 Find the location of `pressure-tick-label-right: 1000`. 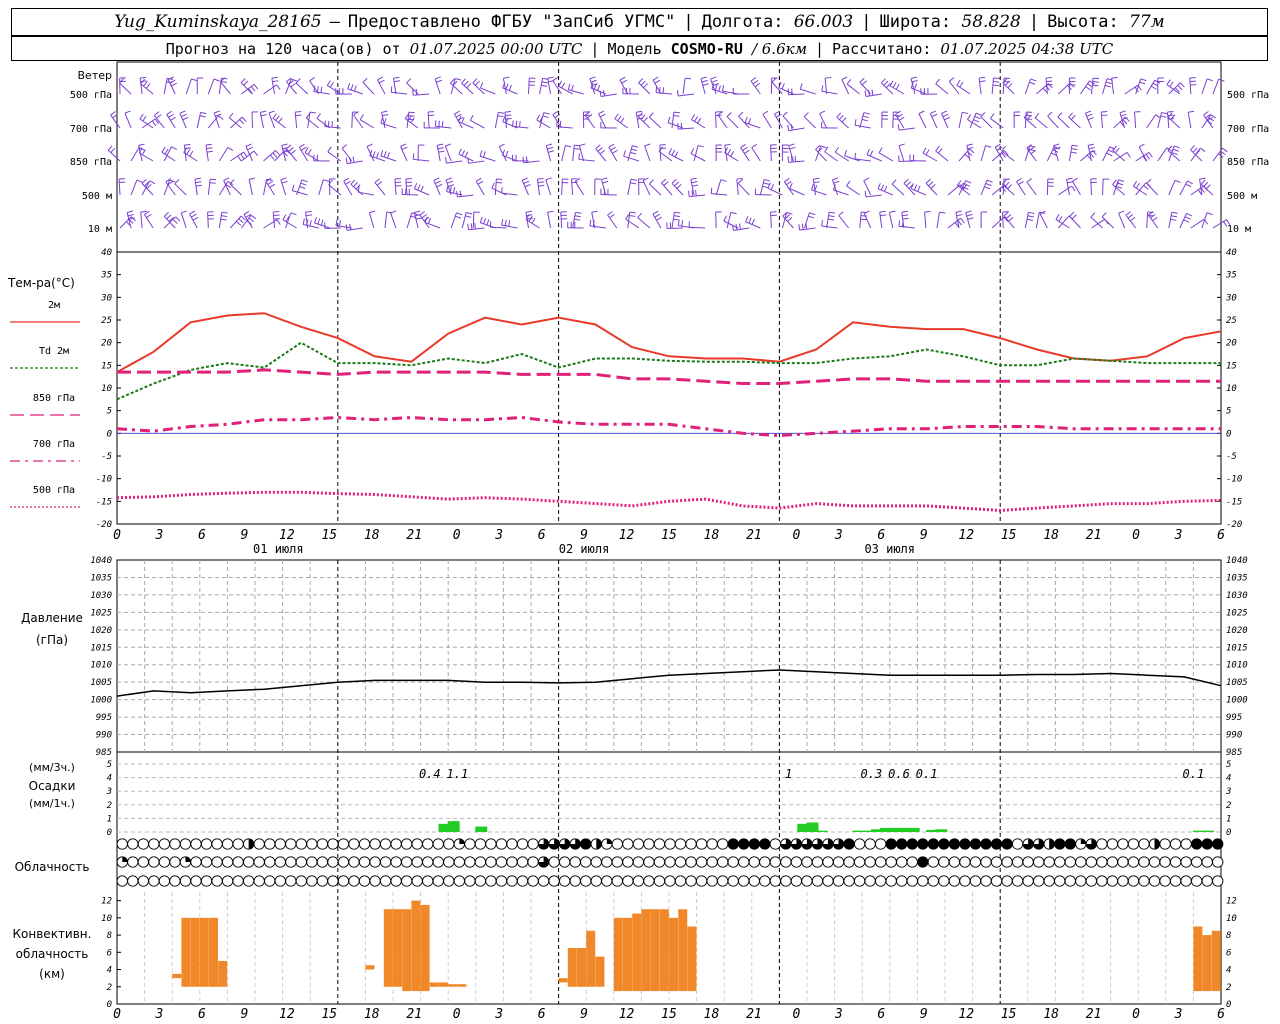

pressure-tick-label-right: 1000 is located at coordinates (1237, 701).